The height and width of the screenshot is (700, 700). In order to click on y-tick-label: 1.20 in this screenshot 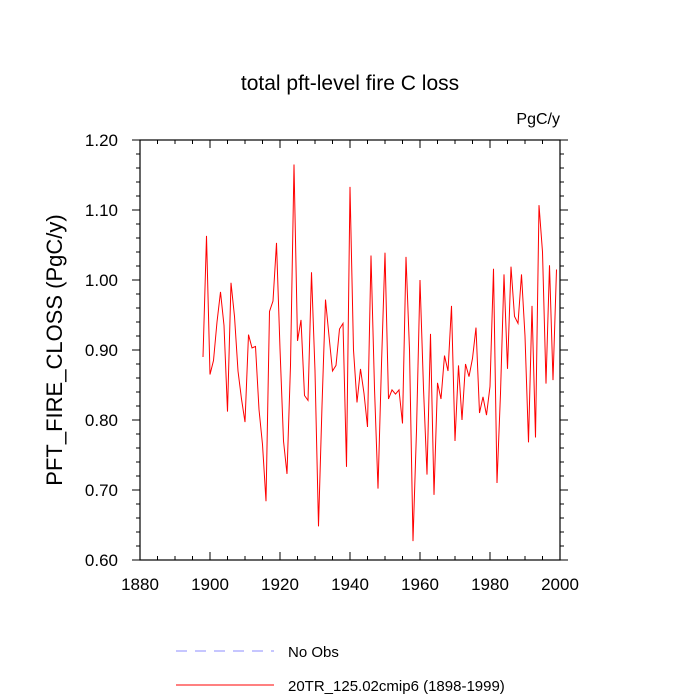, I will do `click(101, 140)`.